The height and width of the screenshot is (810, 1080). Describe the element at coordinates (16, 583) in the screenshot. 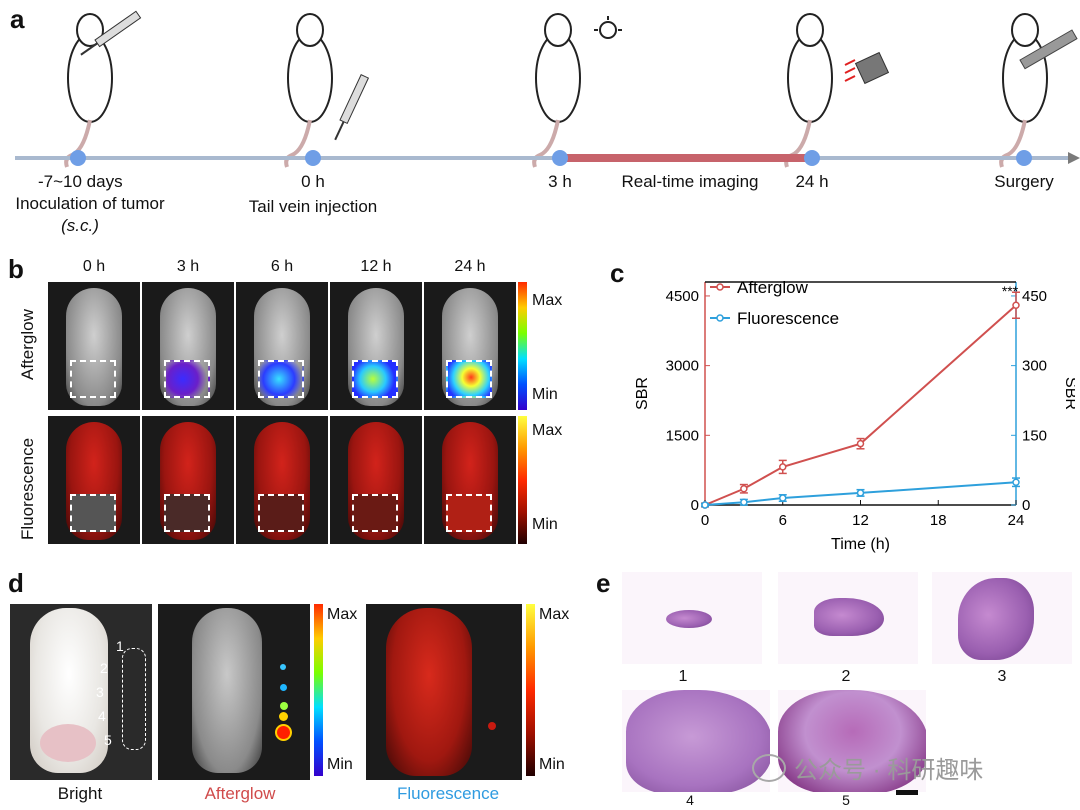

I see `panel-d-letter: d` at that location.